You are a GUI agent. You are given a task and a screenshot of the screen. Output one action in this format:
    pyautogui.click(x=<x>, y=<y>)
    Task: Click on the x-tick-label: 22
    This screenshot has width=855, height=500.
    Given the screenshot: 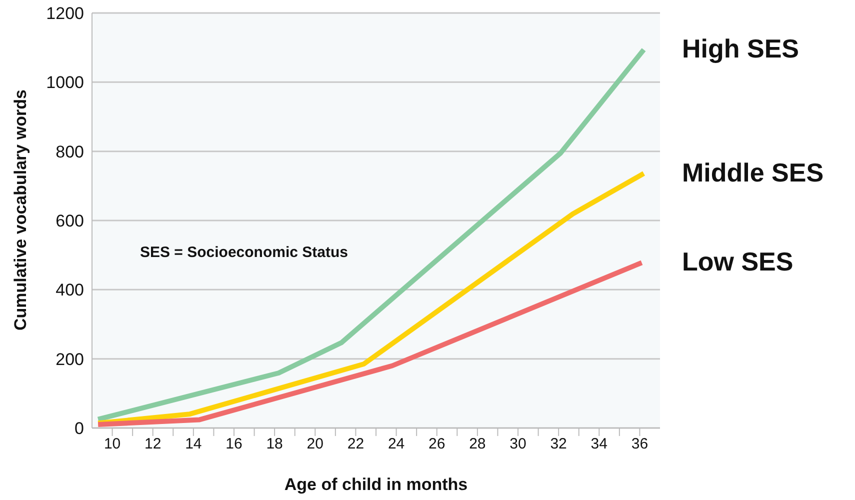 What is the action you would take?
    pyautogui.click(x=355, y=444)
    